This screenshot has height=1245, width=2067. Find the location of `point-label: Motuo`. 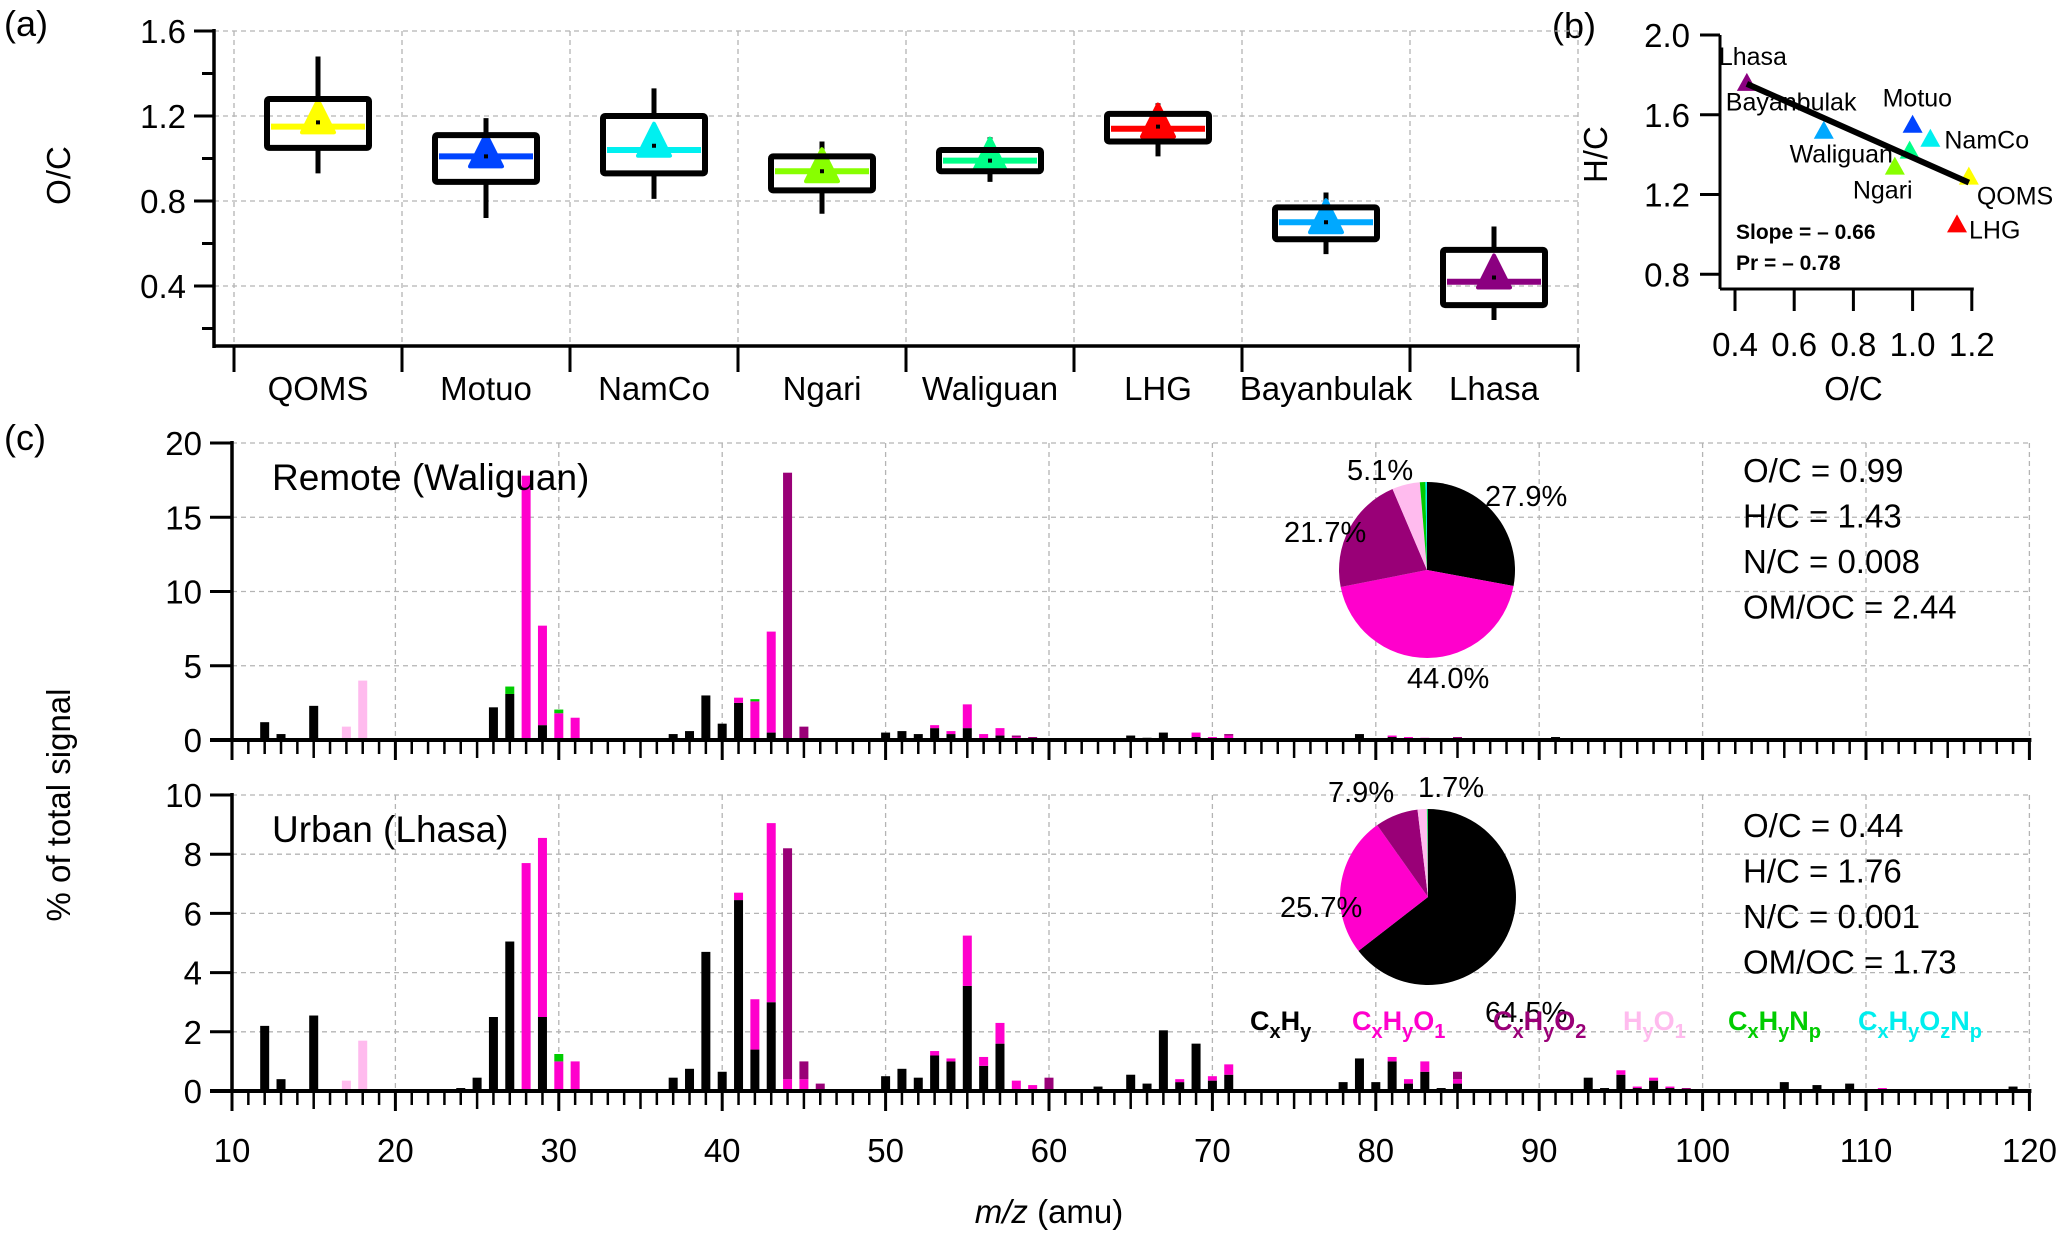

point-label: Motuo is located at coordinates (1917, 99).